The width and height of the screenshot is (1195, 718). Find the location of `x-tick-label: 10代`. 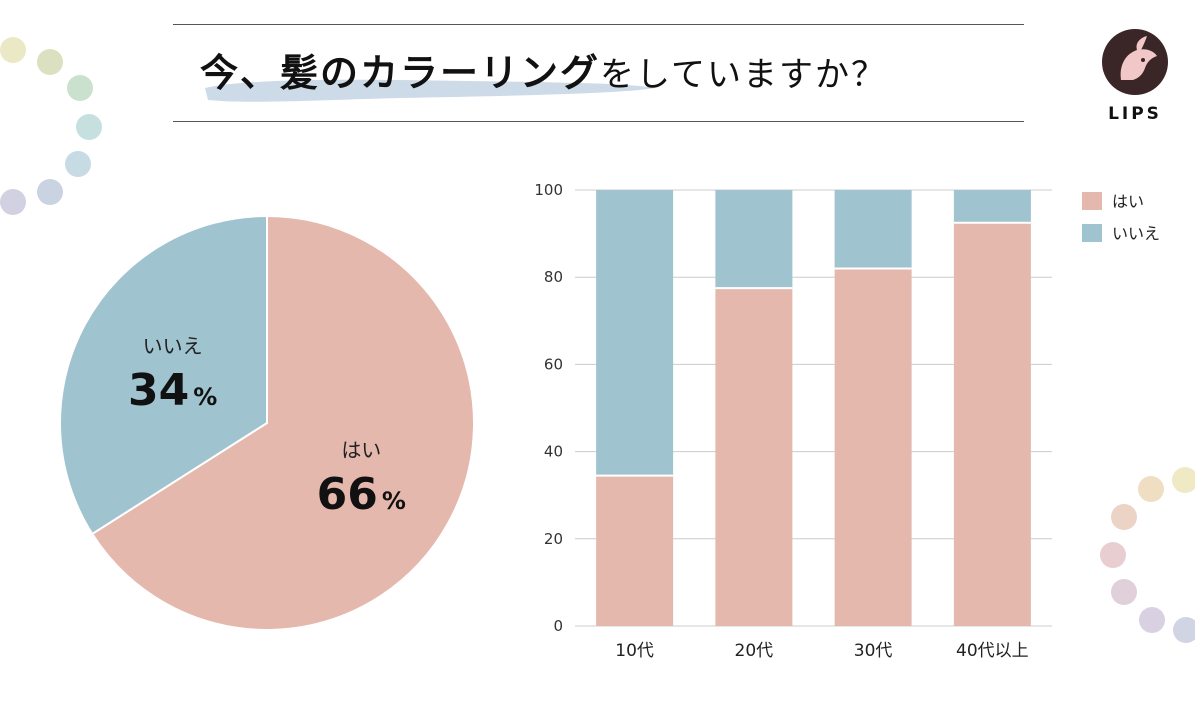

x-tick-label: 10代 is located at coordinates (634, 651).